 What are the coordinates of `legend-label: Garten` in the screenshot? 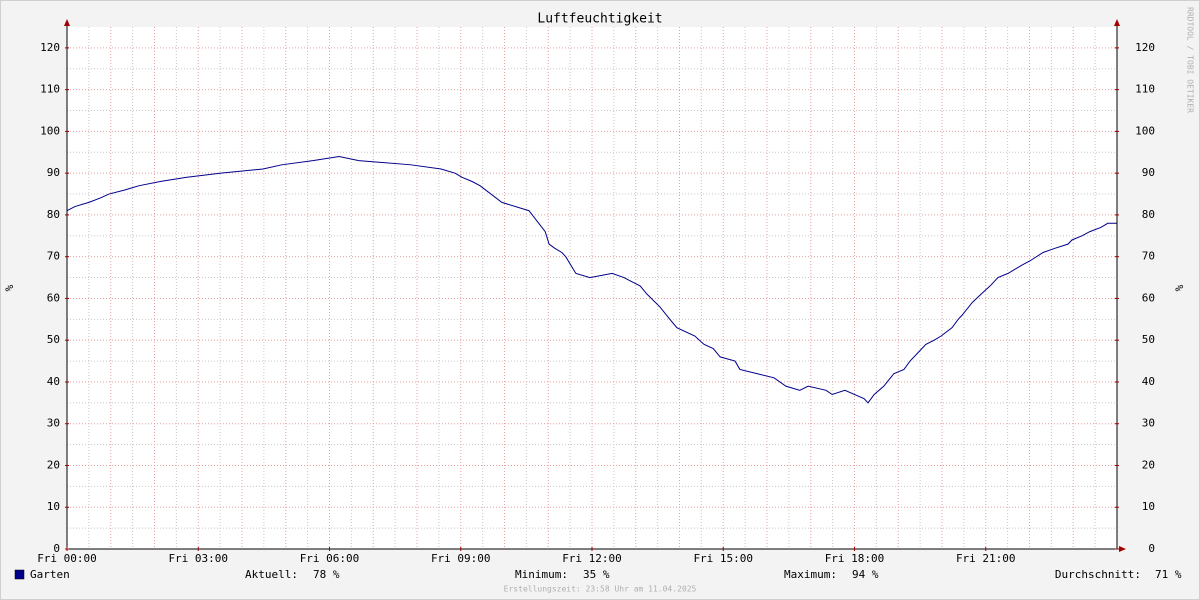 It's located at (50, 574).